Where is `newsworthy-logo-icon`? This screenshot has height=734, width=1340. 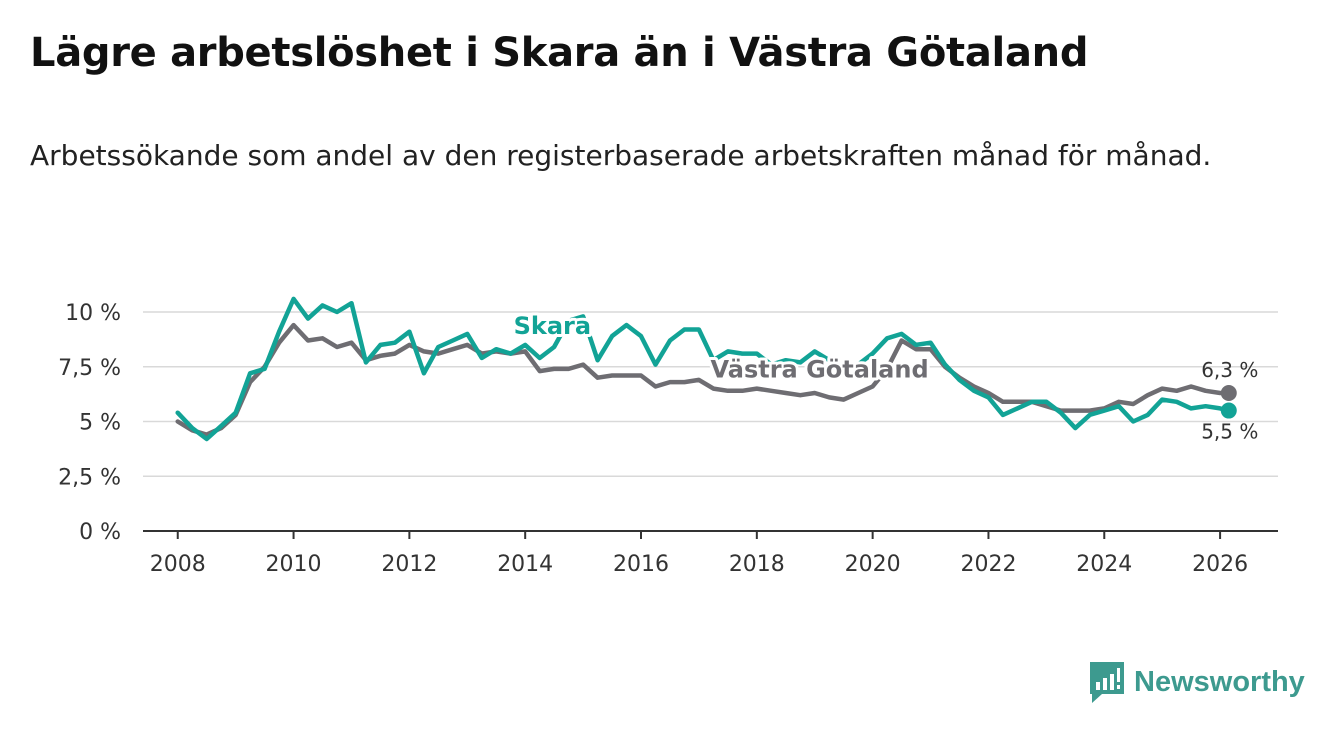
newsworthy-logo-icon is located at coordinates (1107, 682).